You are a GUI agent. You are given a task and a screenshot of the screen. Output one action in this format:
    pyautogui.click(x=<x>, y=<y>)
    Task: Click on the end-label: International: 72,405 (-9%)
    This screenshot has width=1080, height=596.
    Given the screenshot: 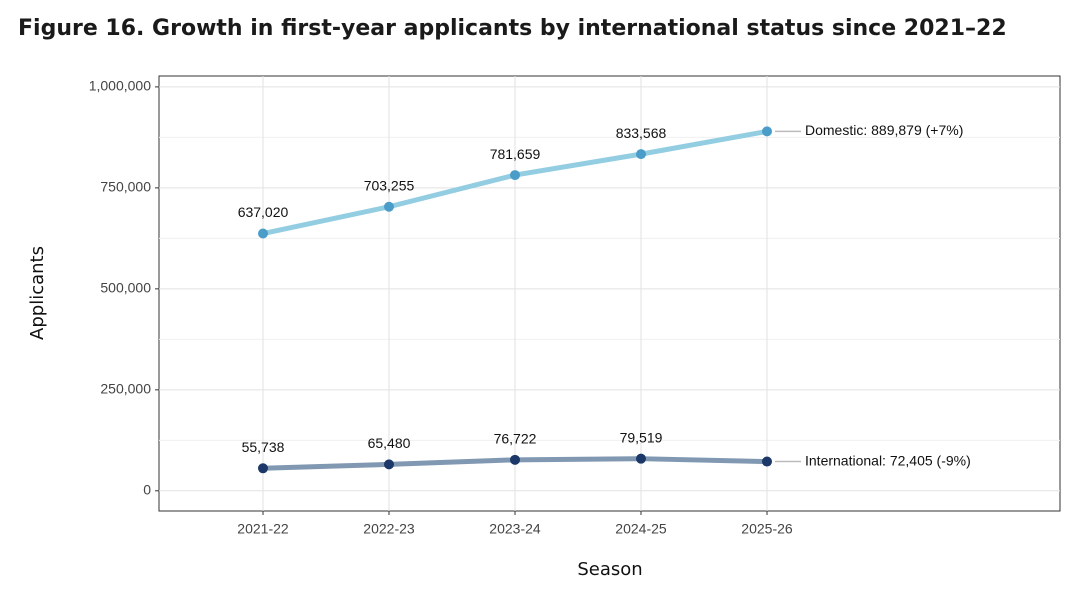 What is the action you would take?
    pyautogui.click(x=888, y=460)
    